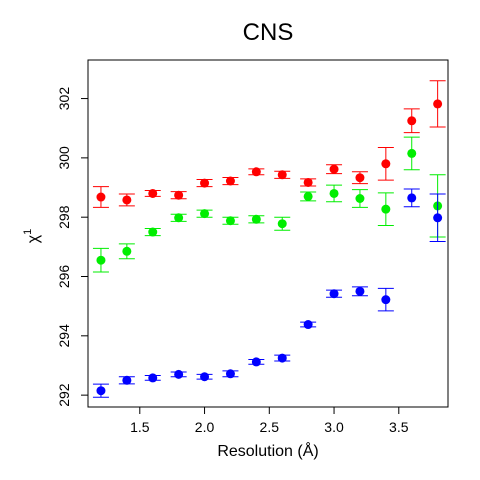 The width and height of the screenshot is (480, 480). What do you see at coordinates (64, 99) in the screenshot?
I see `y-tick-label: 302` at bounding box center [64, 99].